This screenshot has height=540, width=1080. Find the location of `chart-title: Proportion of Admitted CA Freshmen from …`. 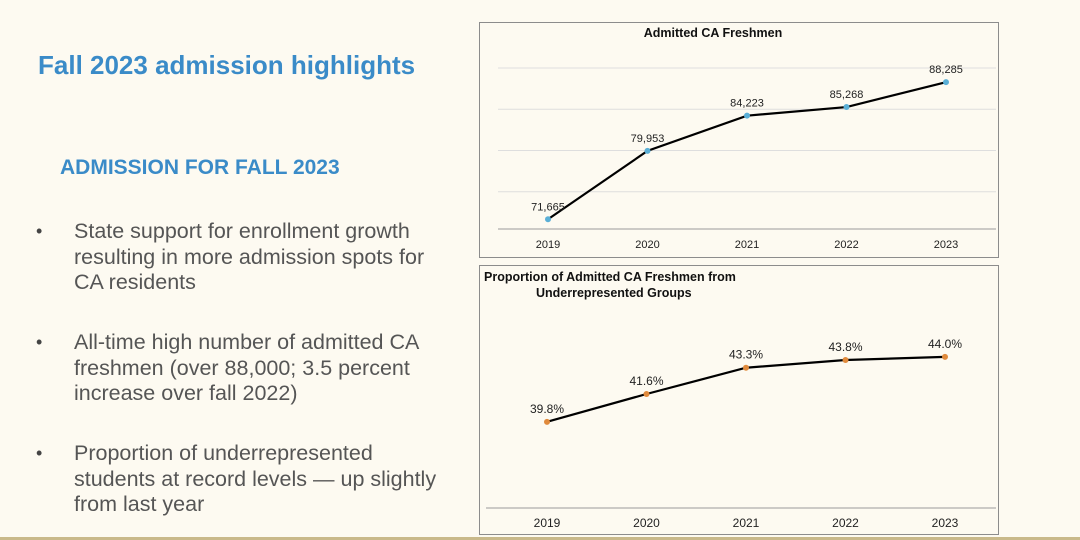

chart-title: Proportion of Admitted CA Freshmen from … is located at coordinates (649, 285).